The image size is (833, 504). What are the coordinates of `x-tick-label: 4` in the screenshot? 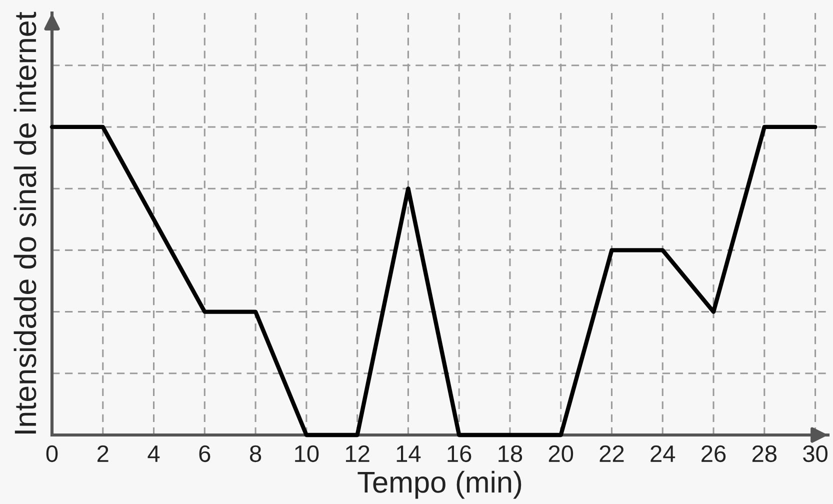 It's located at (154, 454).